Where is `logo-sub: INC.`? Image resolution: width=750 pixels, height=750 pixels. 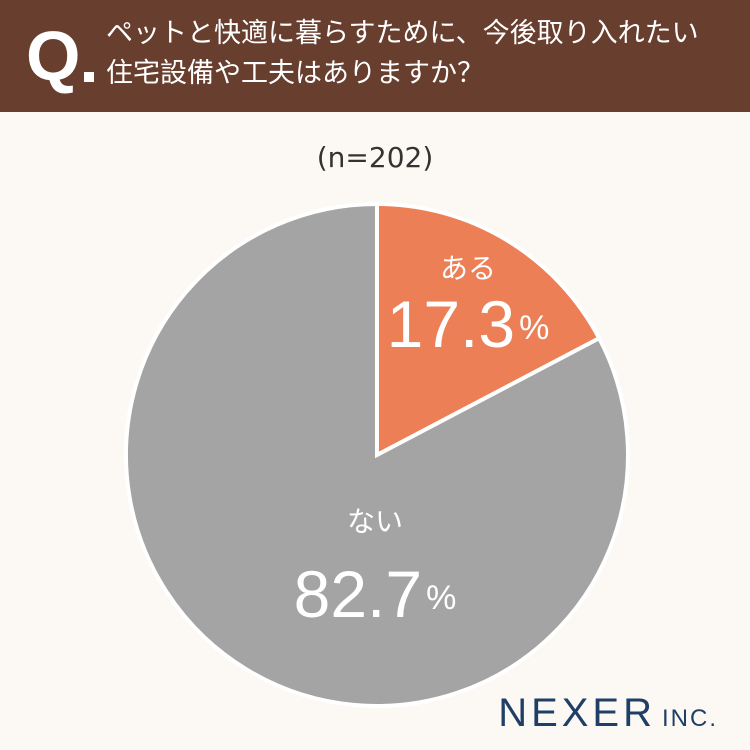
logo-sub: INC. is located at coordinates (690, 718).